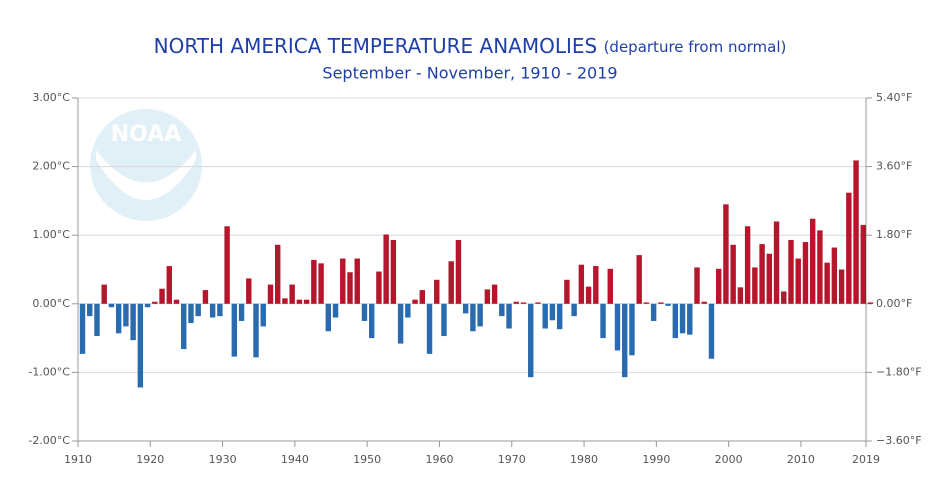 This screenshot has width=940, height=488. What do you see at coordinates (78, 459) in the screenshot?
I see `x-tick-label: 1910` at bounding box center [78, 459].